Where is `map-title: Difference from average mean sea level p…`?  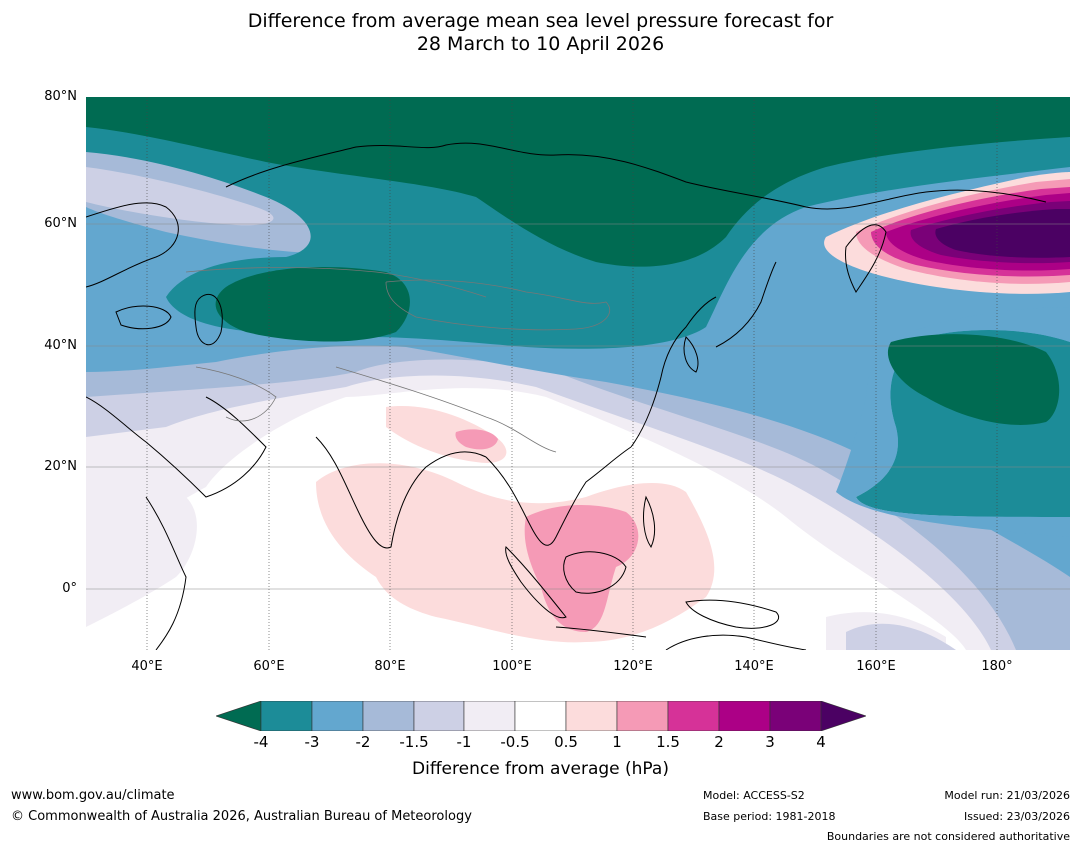
map-title: Difference from average mean sea level p… is located at coordinates (540, 33).